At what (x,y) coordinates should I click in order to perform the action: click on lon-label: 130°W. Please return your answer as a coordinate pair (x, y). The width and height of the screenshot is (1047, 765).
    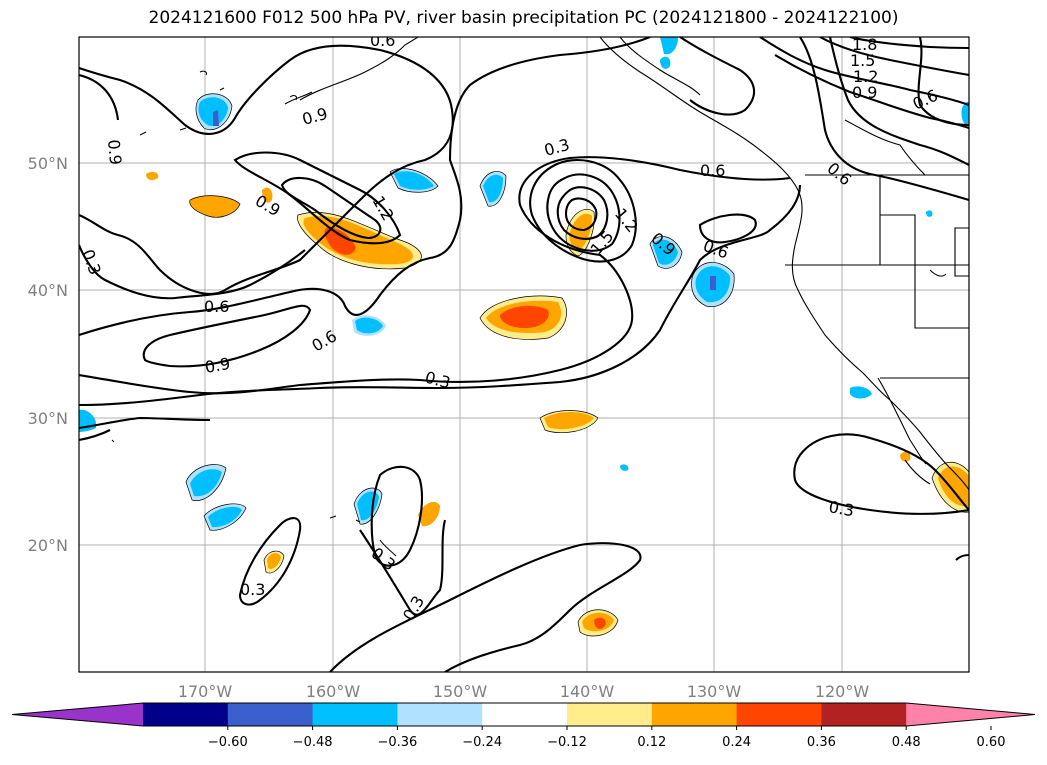
    Looking at the image, I should click on (714, 691).